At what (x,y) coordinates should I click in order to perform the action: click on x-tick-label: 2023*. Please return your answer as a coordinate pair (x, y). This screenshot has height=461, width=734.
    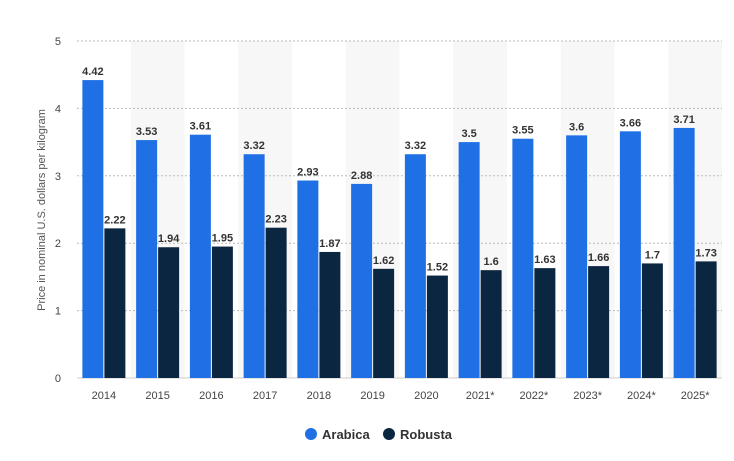
    Looking at the image, I should click on (587, 396).